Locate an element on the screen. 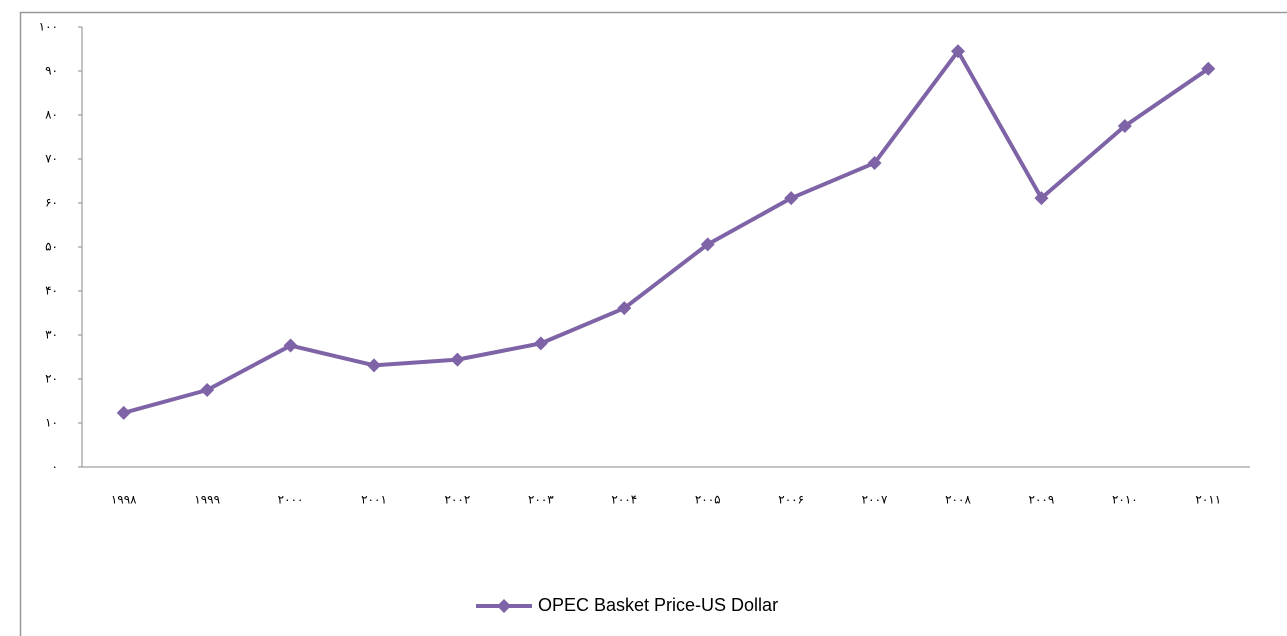 Image resolution: width=1287 pixels, height=636 pixels. x-tick-label: ۲۰۰۶ is located at coordinates (791, 500).